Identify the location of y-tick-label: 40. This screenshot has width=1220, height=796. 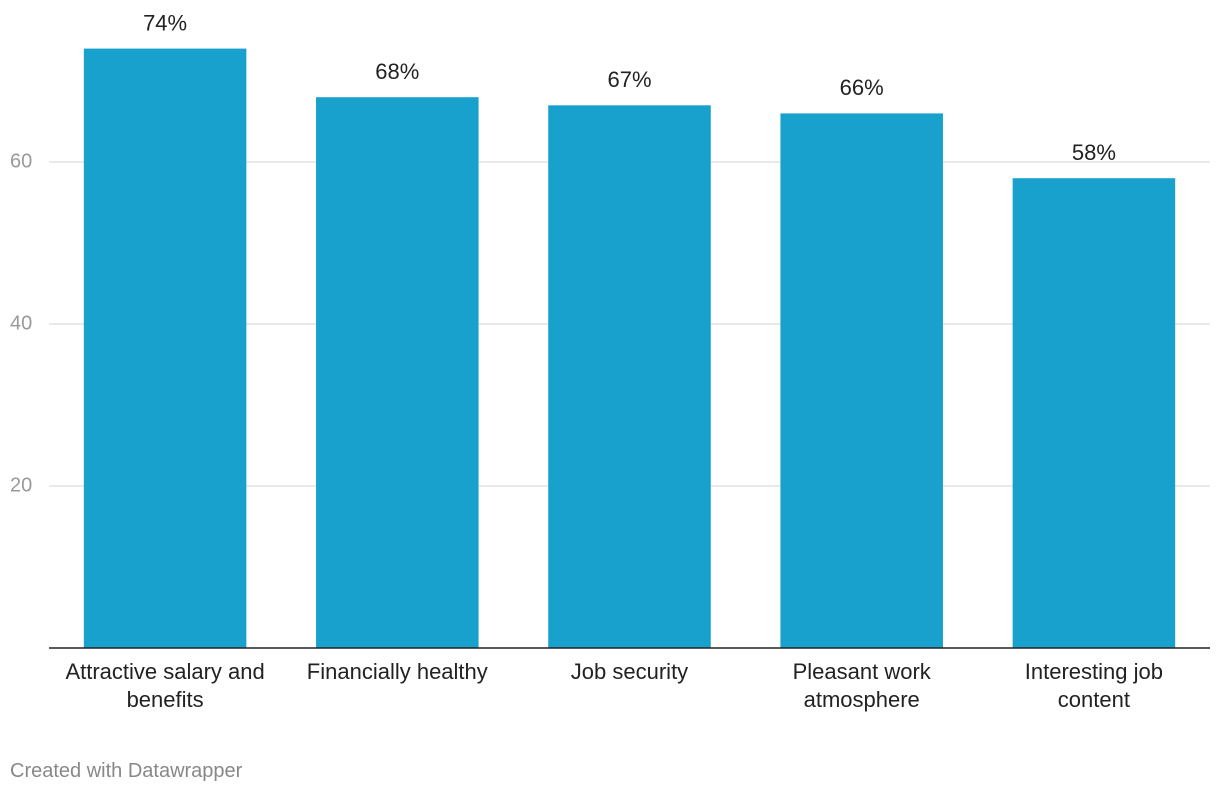
(21, 323).